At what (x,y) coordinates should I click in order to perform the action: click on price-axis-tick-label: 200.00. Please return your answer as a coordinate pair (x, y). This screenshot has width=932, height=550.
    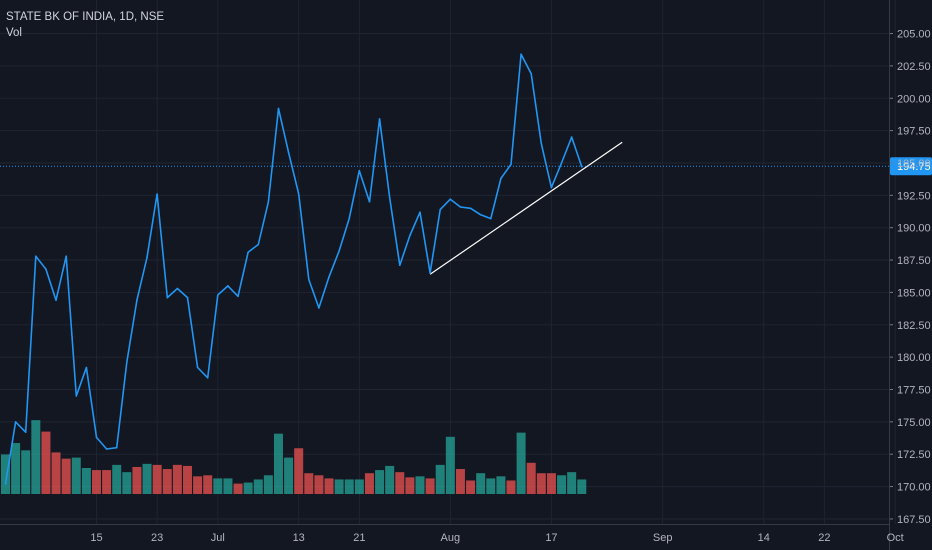
    Looking at the image, I should click on (914, 99).